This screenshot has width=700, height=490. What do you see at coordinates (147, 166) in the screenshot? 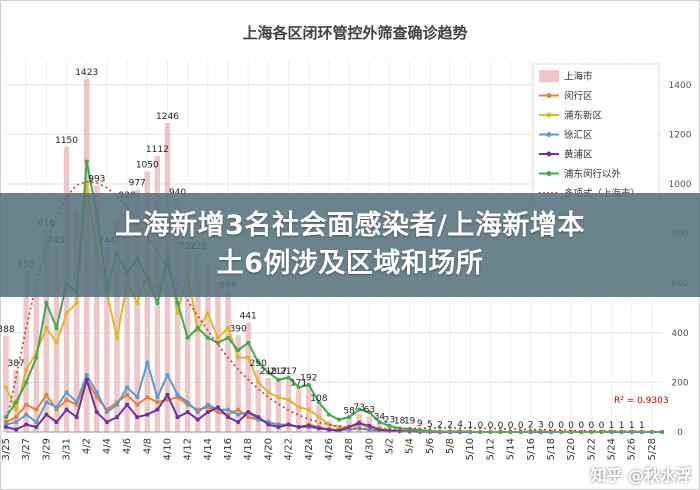
I see `bar-data-label: 1050` at bounding box center [147, 166].